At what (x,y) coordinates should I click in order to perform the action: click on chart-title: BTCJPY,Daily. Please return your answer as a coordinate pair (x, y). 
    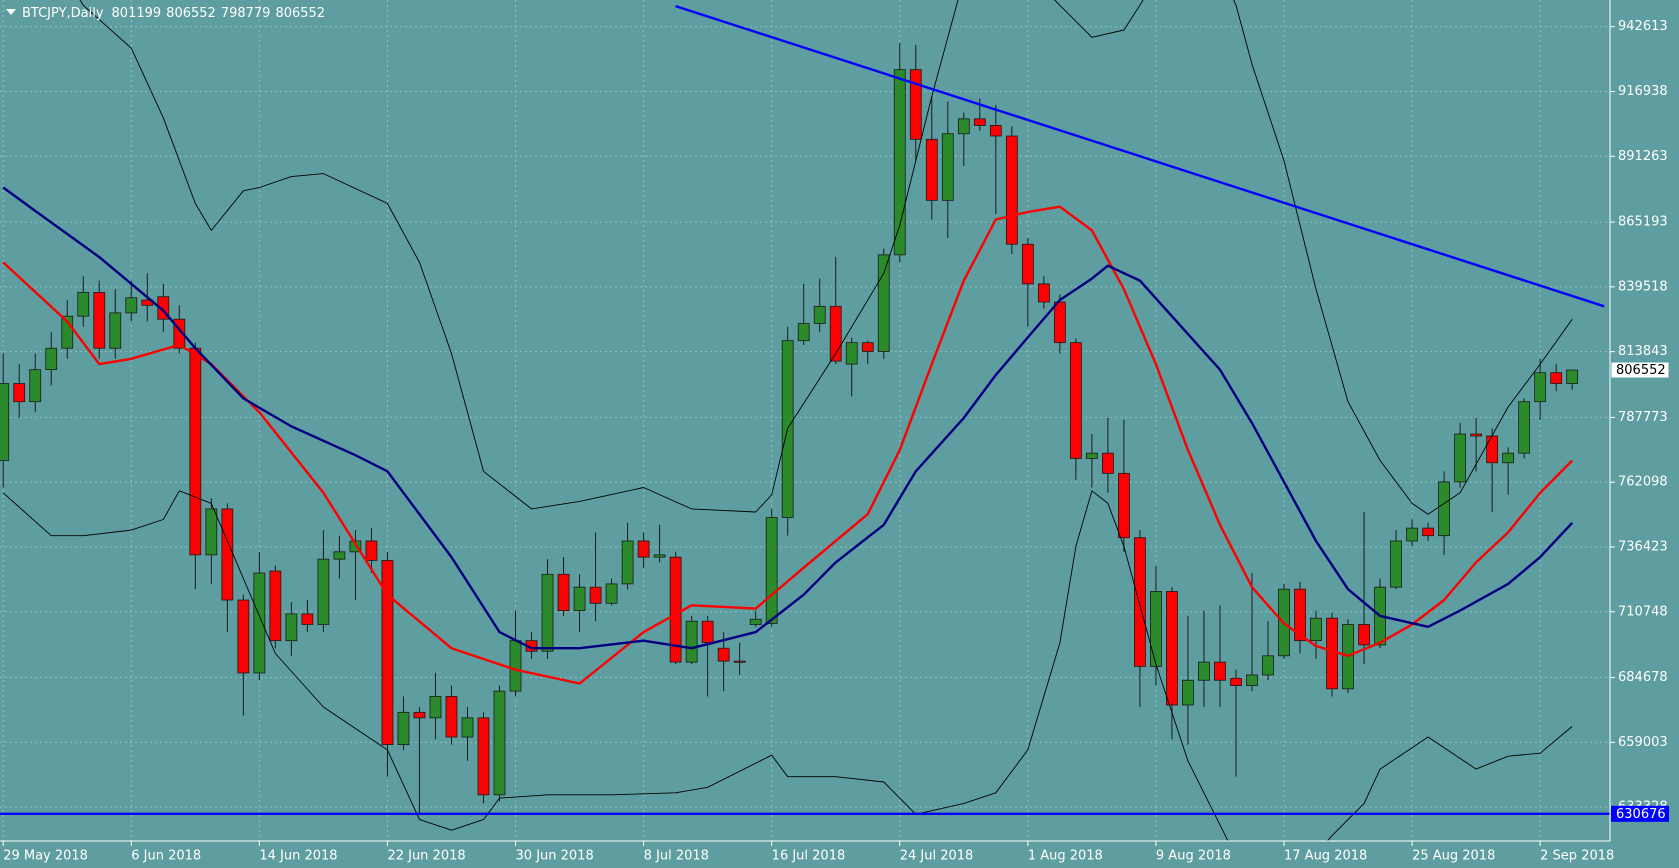
    Looking at the image, I should click on (63, 13).